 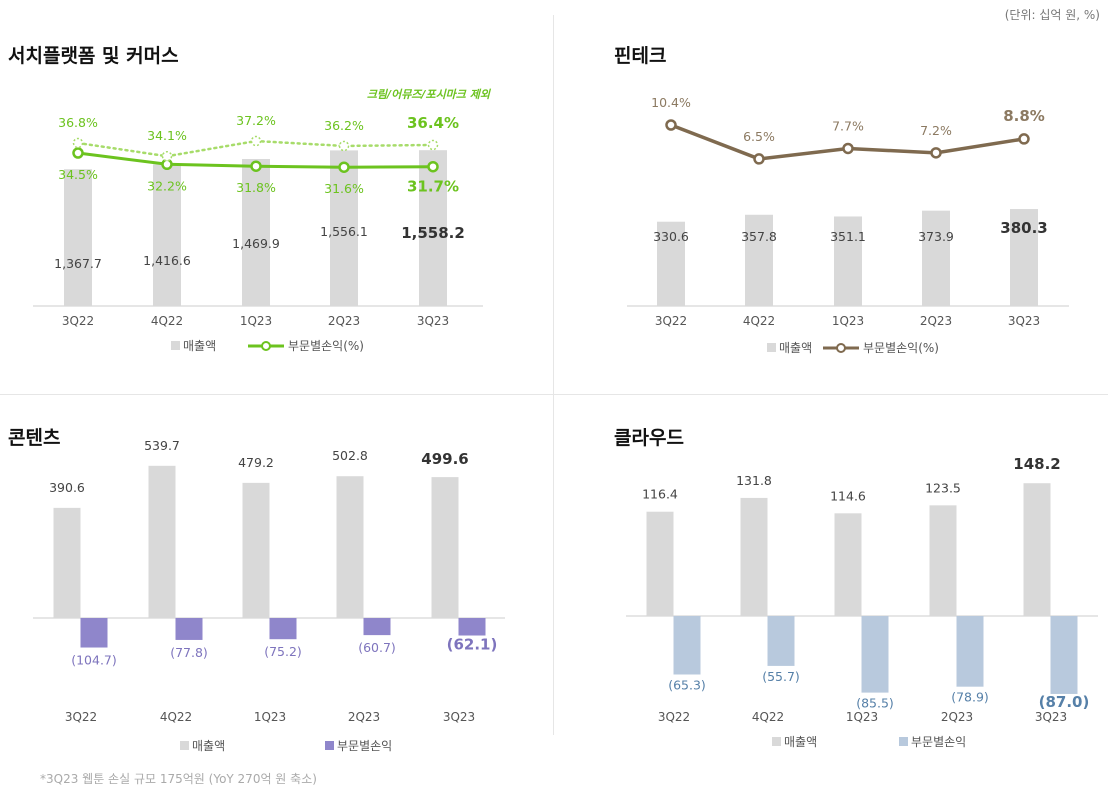 I want to click on revenue-label: 1,558.2, so click(x=433, y=233).